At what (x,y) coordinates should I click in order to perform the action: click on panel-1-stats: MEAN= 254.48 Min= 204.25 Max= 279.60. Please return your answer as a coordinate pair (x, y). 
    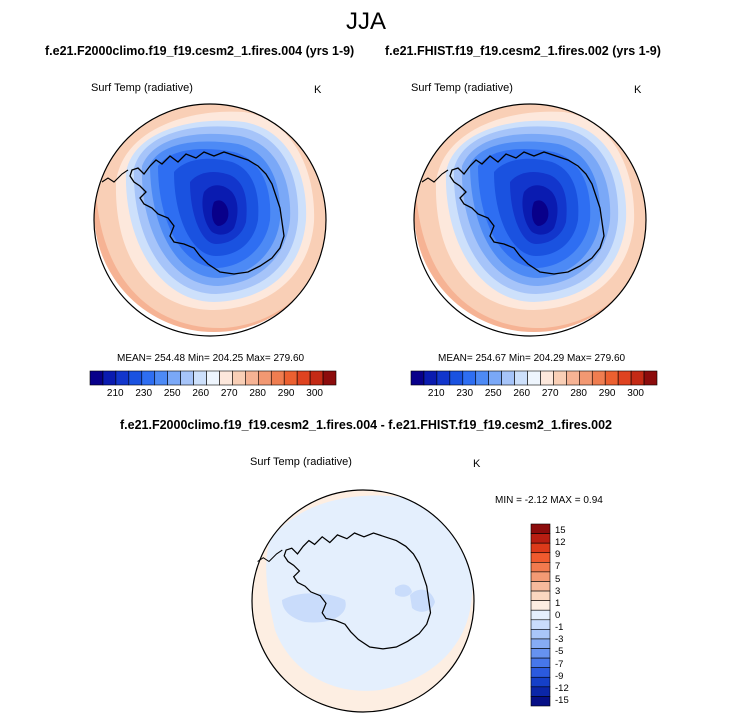
    Looking at the image, I should click on (211, 358).